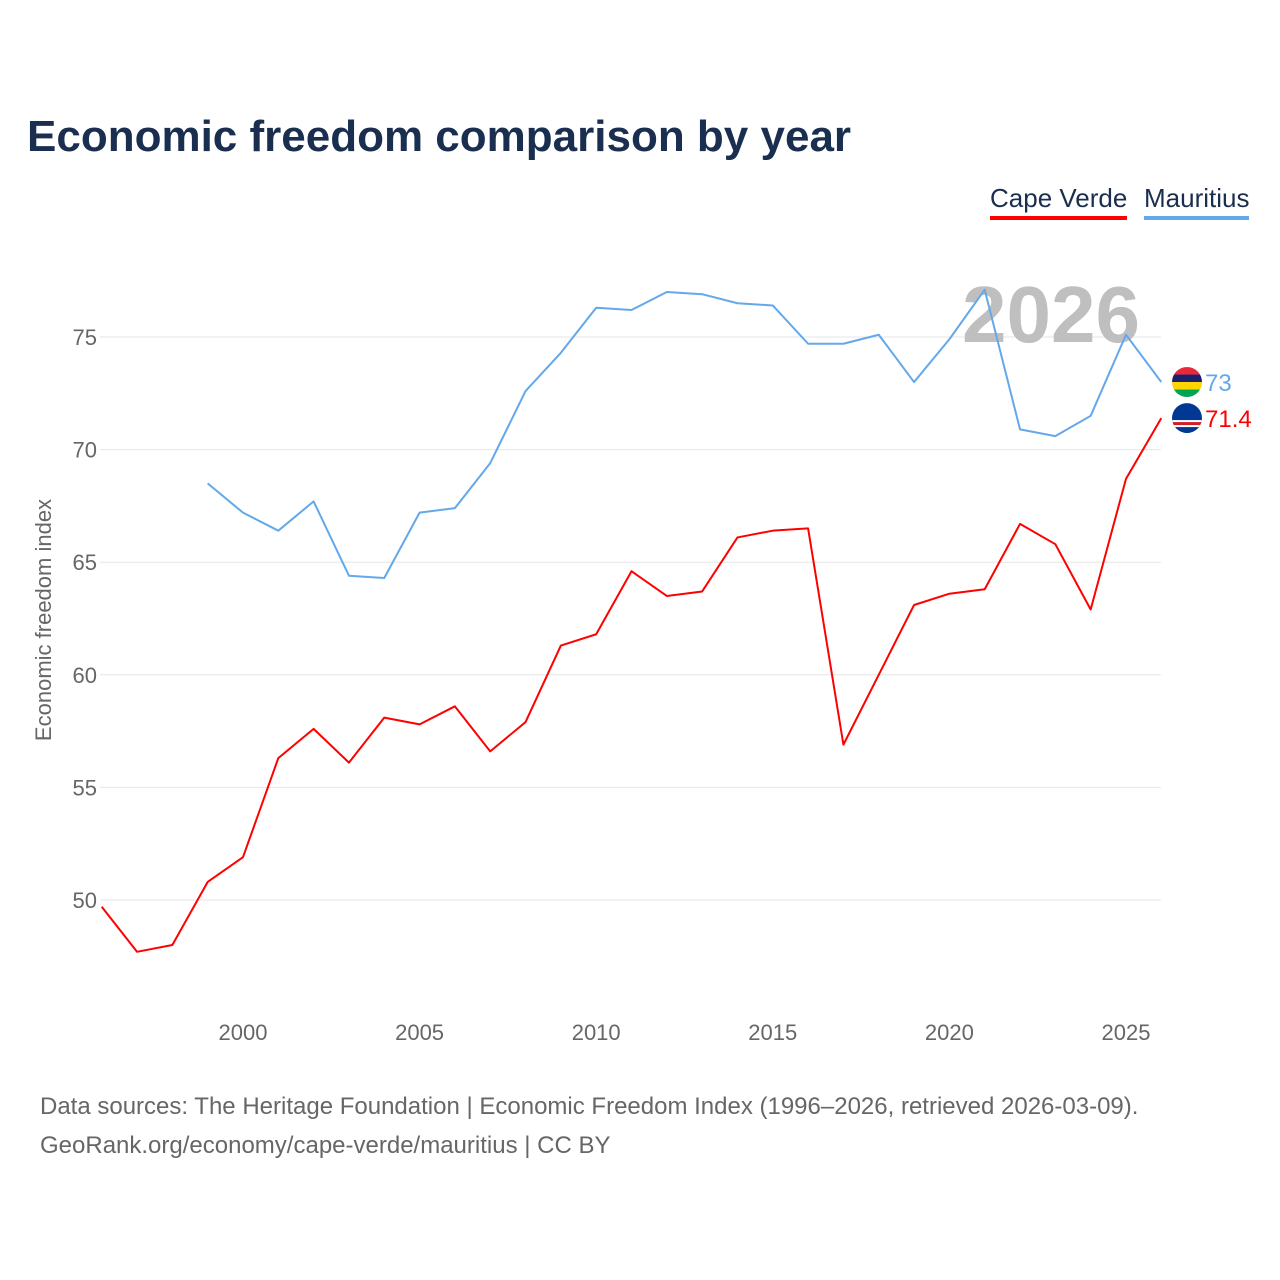  What do you see at coordinates (439, 136) in the screenshot?
I see `chart-title: Economic freedom comparison by year` at bounding box center [439, 136].